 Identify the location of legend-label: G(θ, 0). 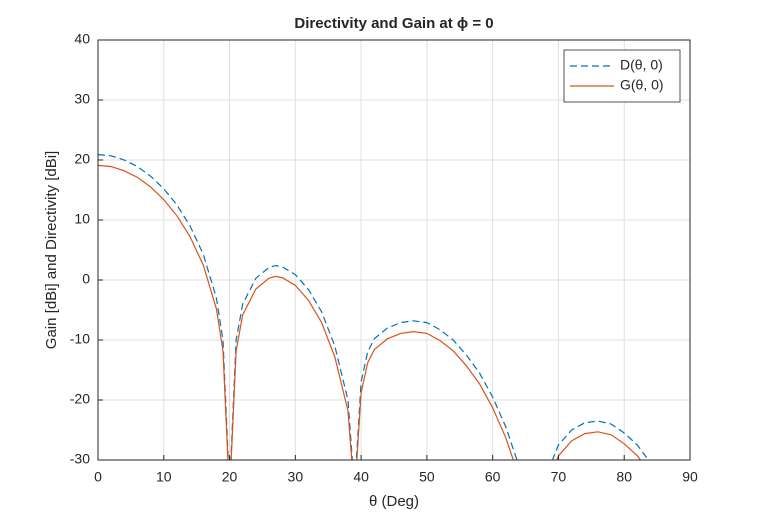
(642, 85).